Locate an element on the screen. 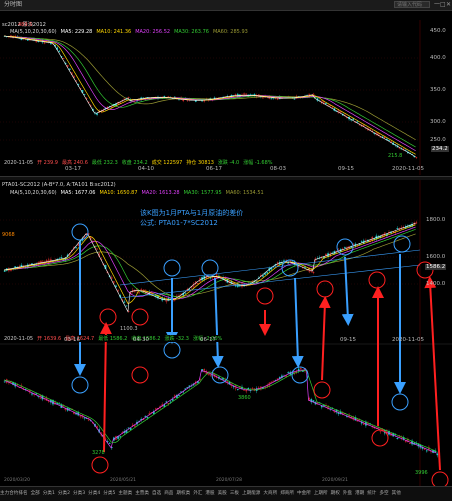 Image resolution: width=452 pixels, height=501 pixels. bottom-tab: 分类3 is located at coordinates (79, 493).